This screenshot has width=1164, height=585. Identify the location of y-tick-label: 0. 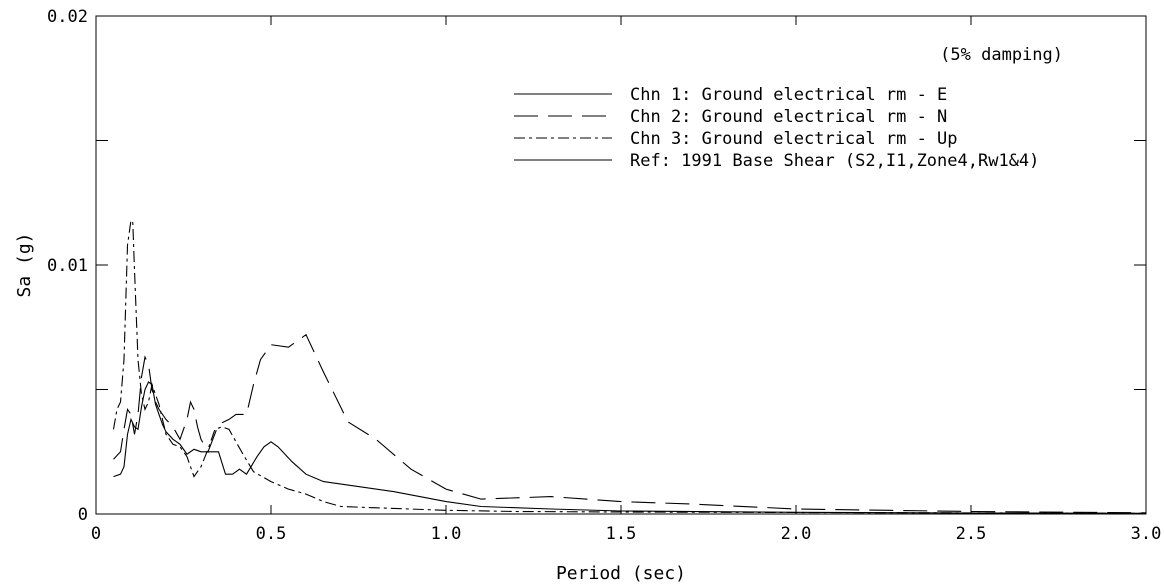
(83, 515).